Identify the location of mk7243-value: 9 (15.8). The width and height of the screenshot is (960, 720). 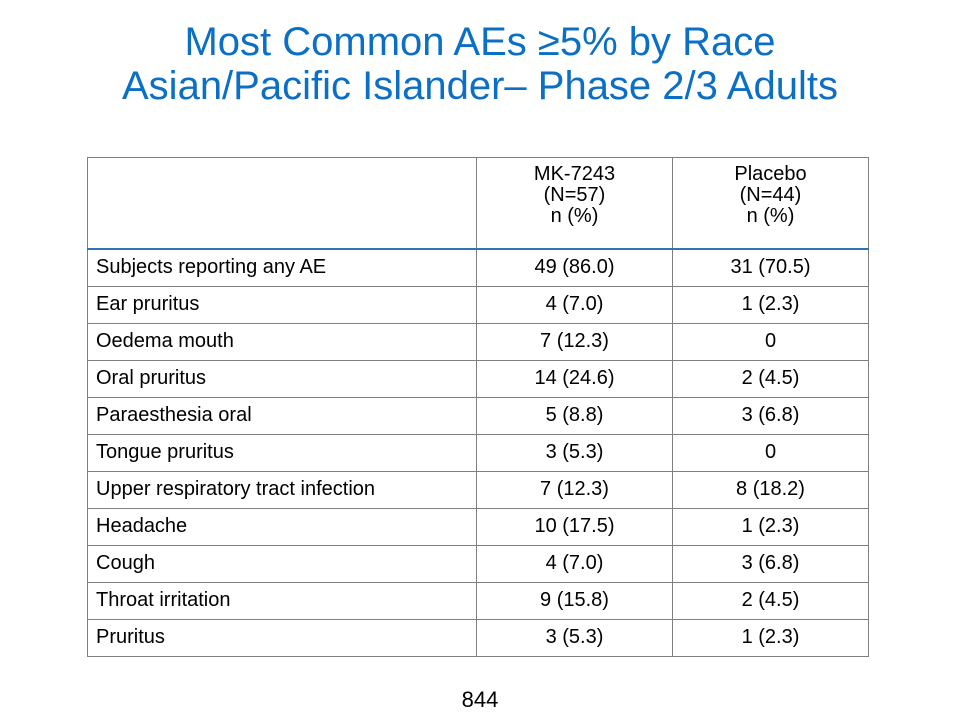
(574, 600).